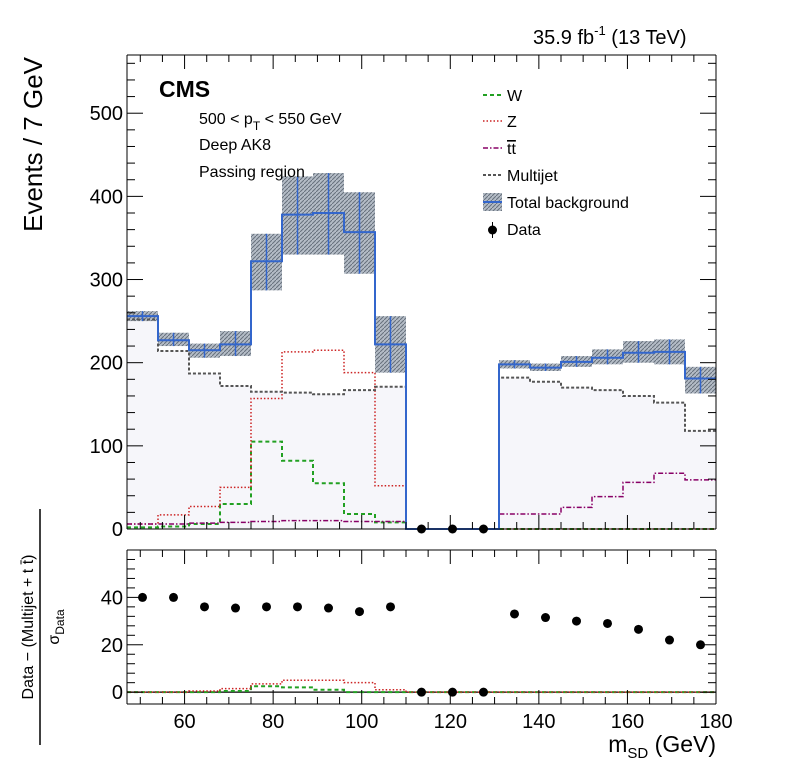 The height and width of the screenshot is (772, 796). I want to click on y-tick-label: 40, so click(112, 598).